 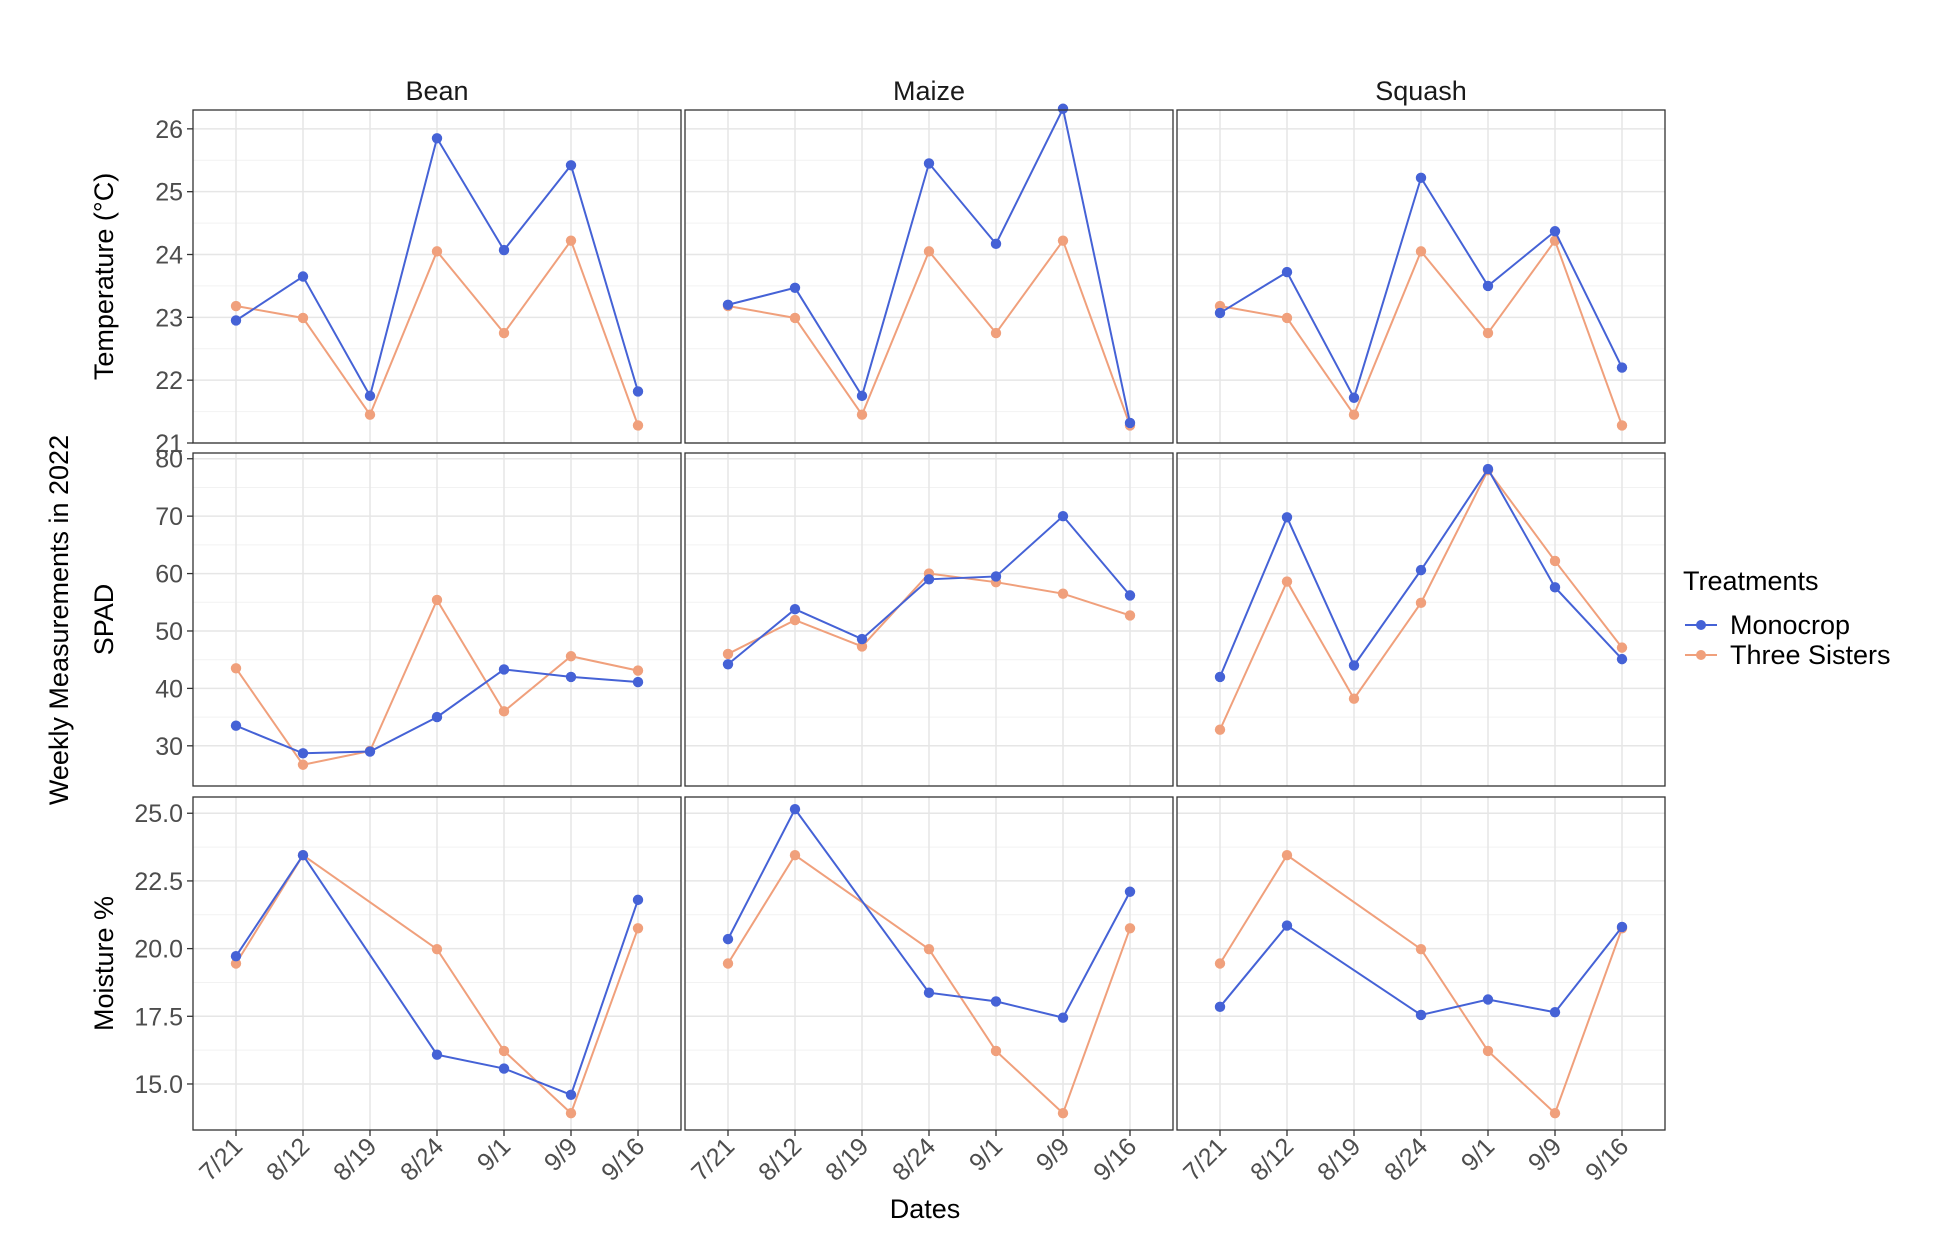 What do you see at coordinates (169, 381) in the screenshot?
I see `y-tick-label: 22` at bounding box center [169, 381].